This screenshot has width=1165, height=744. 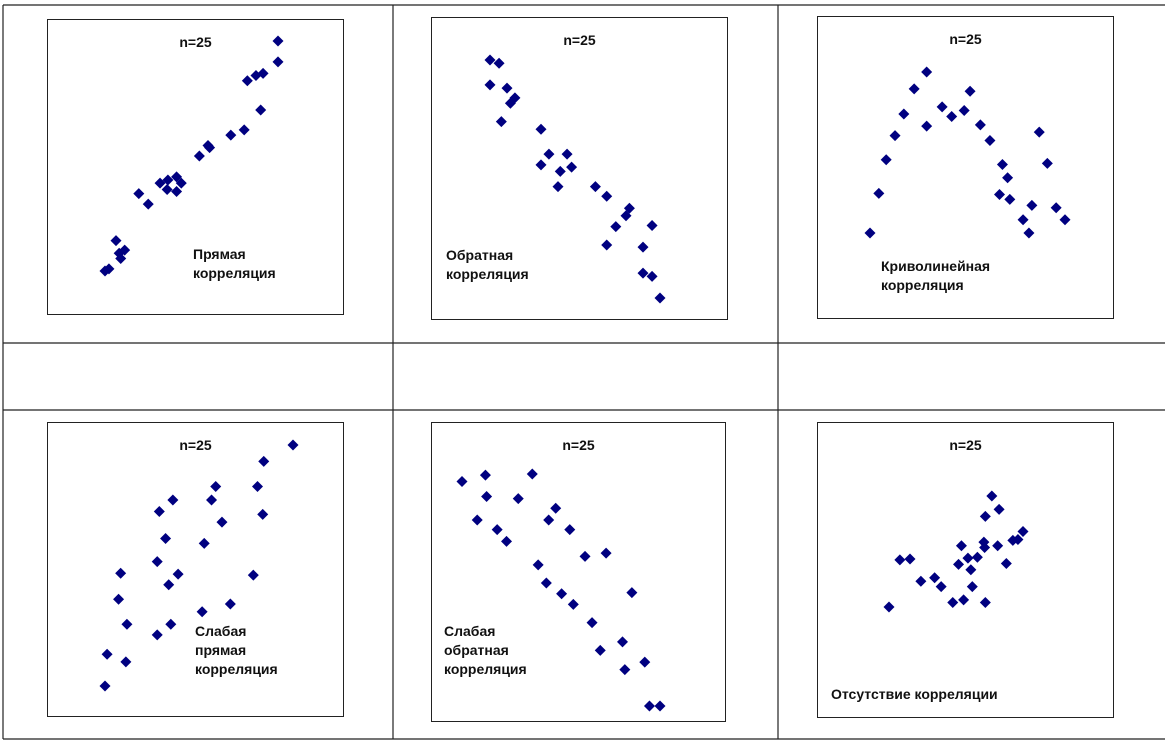 I want to click on chart-caption: Слабая прямая корреляция, so click(x=236, y=650).